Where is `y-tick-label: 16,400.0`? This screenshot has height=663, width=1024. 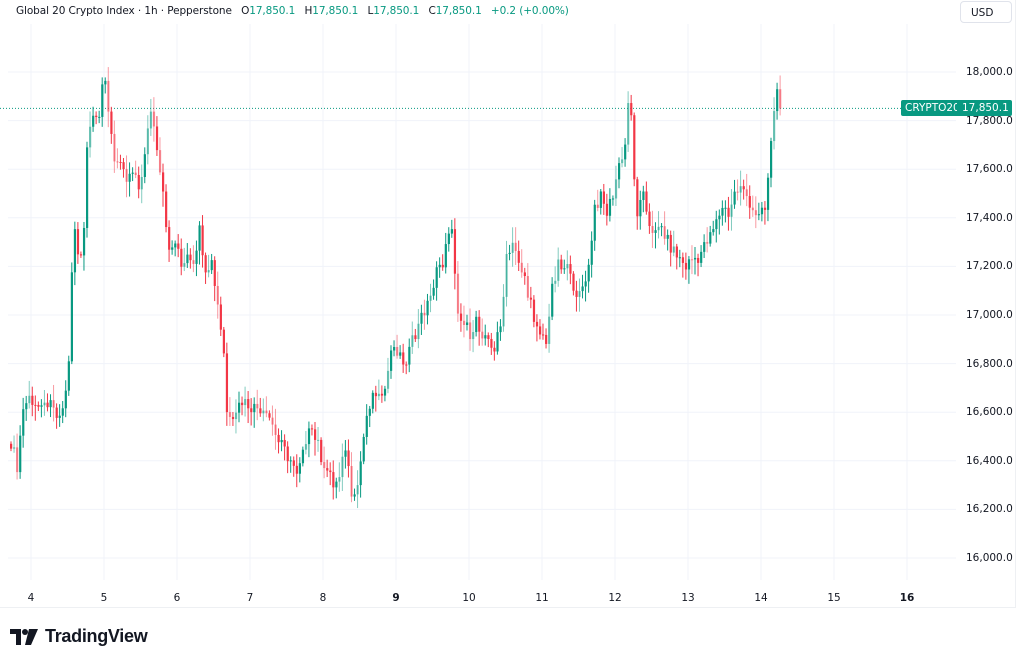 y-tick-label: 16,400.0 is located at coordinates (989, 460).